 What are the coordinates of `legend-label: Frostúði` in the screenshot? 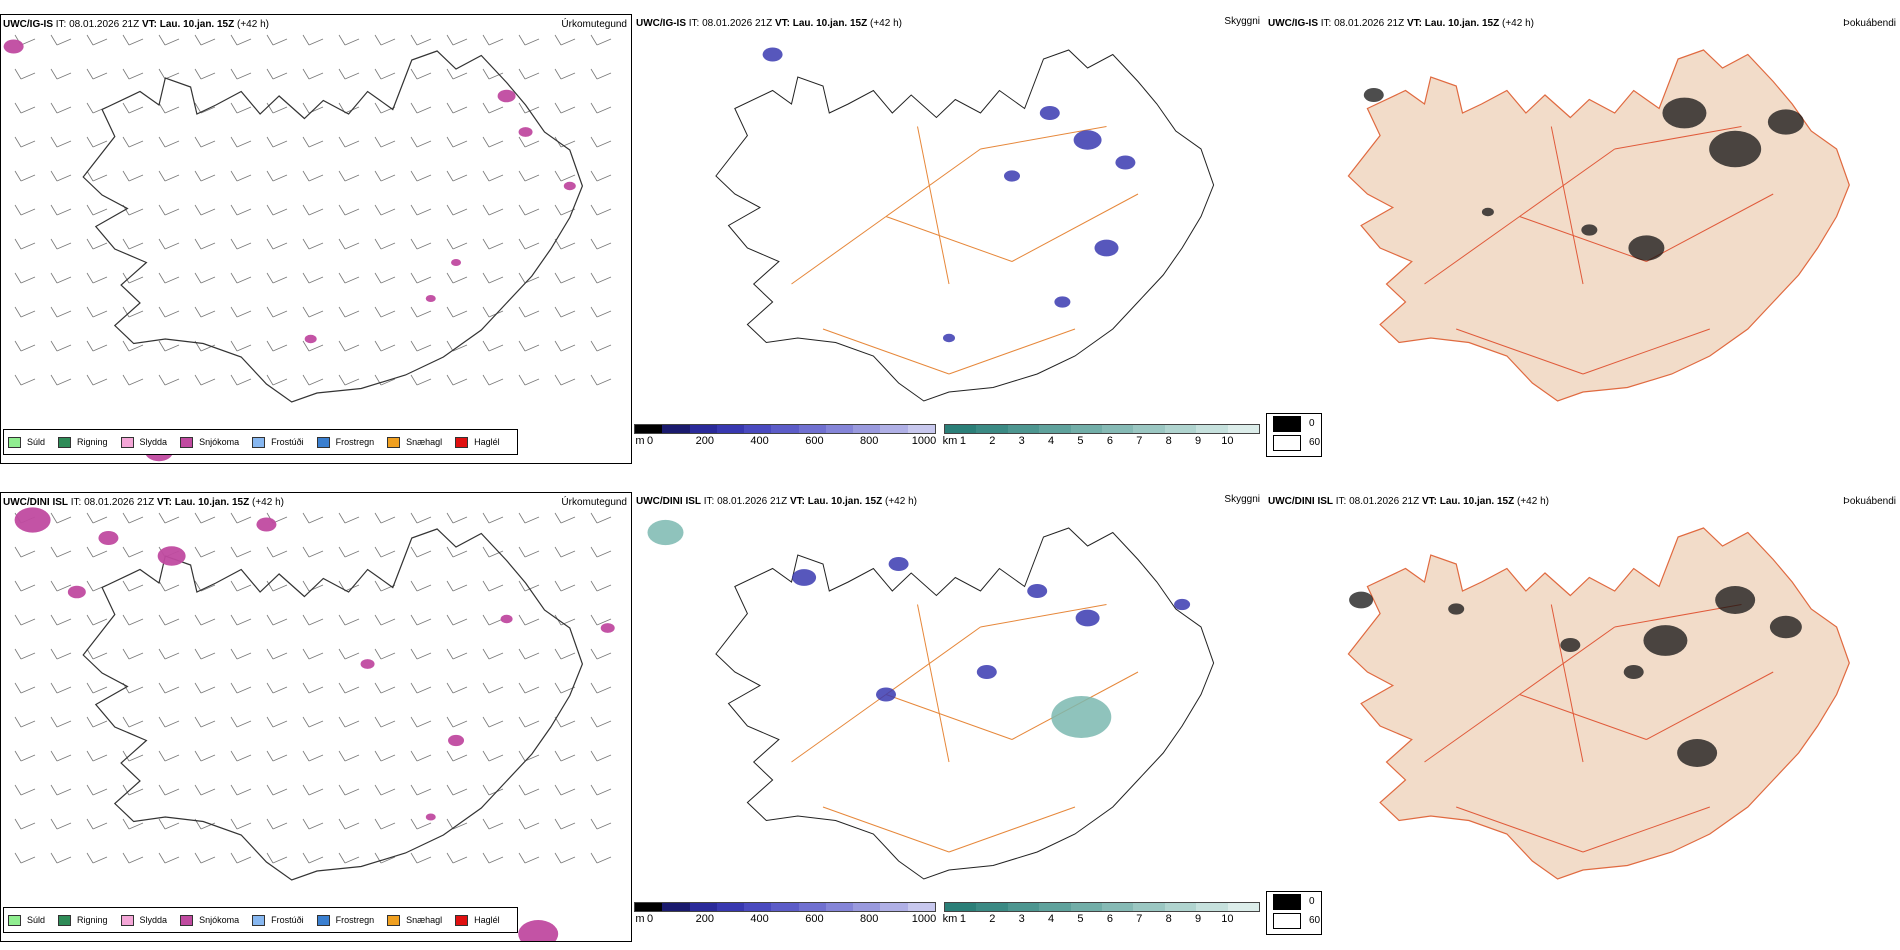 It's located at (287, 920).